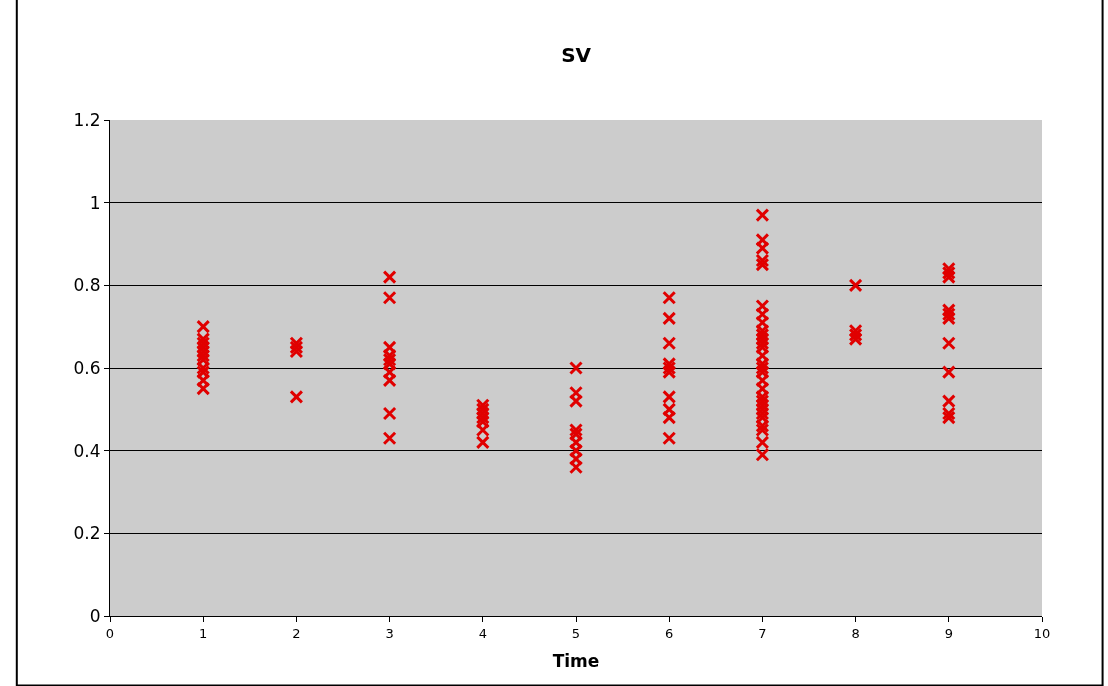  I want to click on chart-title: SV, so click(576, 55).